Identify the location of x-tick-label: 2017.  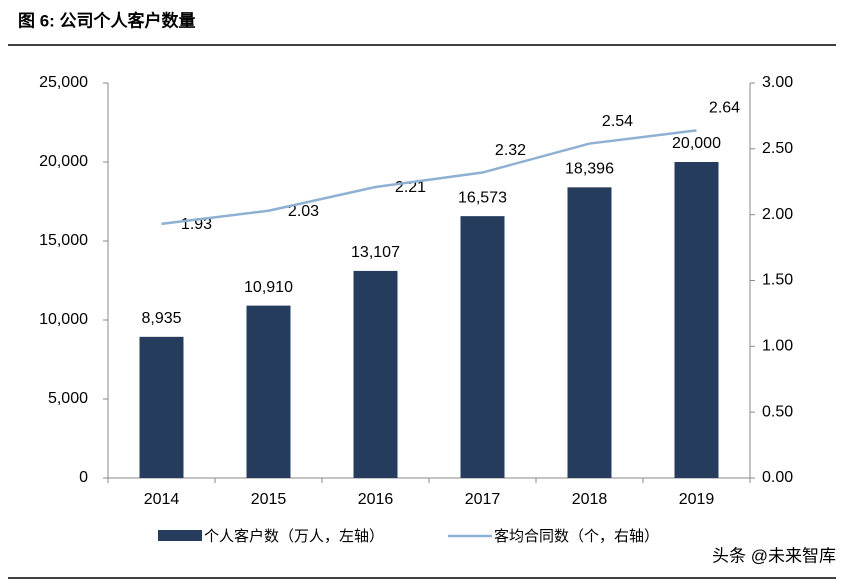
(483, 499).